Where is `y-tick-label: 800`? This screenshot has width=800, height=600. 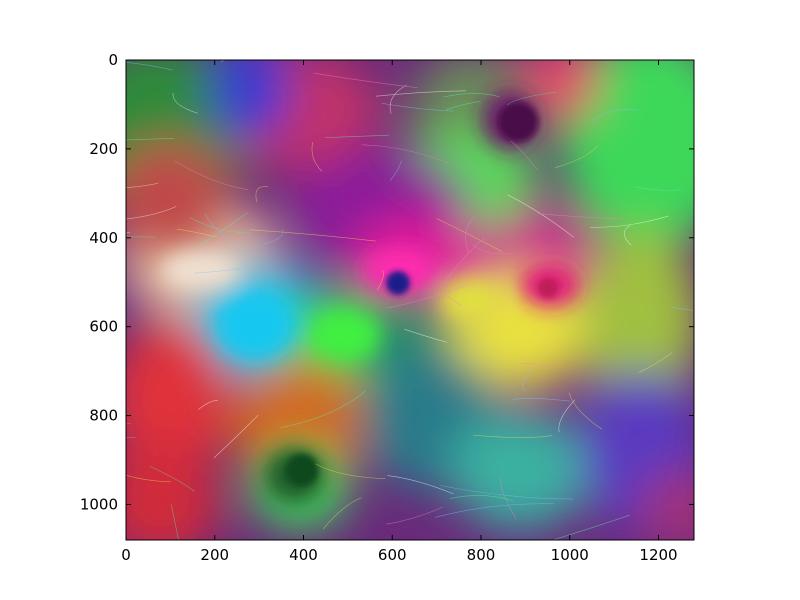
y-tick-label: 800 is located at coordinates (103, 416).